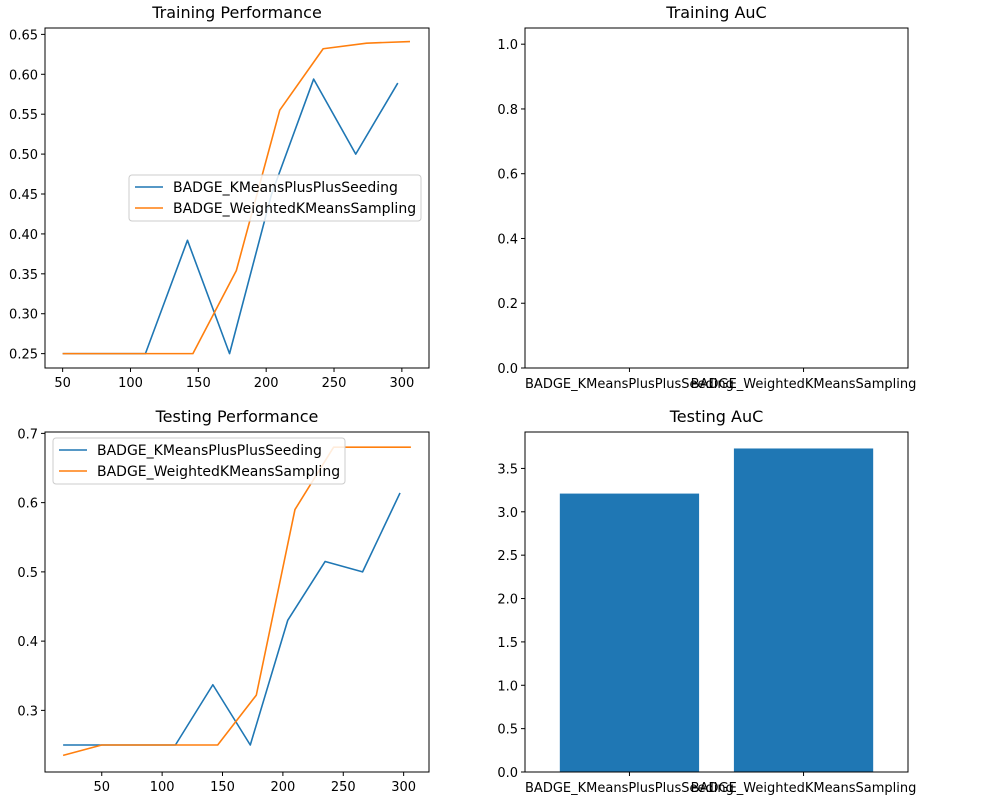 This screenshot has height=800, width=1000. What do you see at coordinates (23, 195) in the screenshot?
I see `y-tick-label: 0.45` at bounding box center [23, 195].